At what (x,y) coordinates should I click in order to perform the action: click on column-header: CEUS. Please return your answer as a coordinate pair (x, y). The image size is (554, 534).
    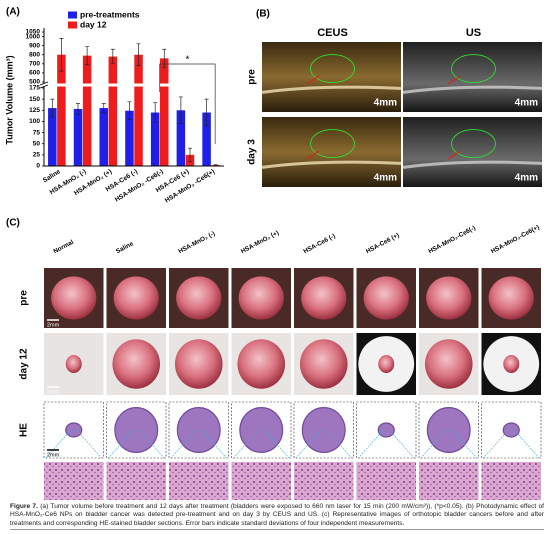
    Looking at the image, I should click on (332, 33).